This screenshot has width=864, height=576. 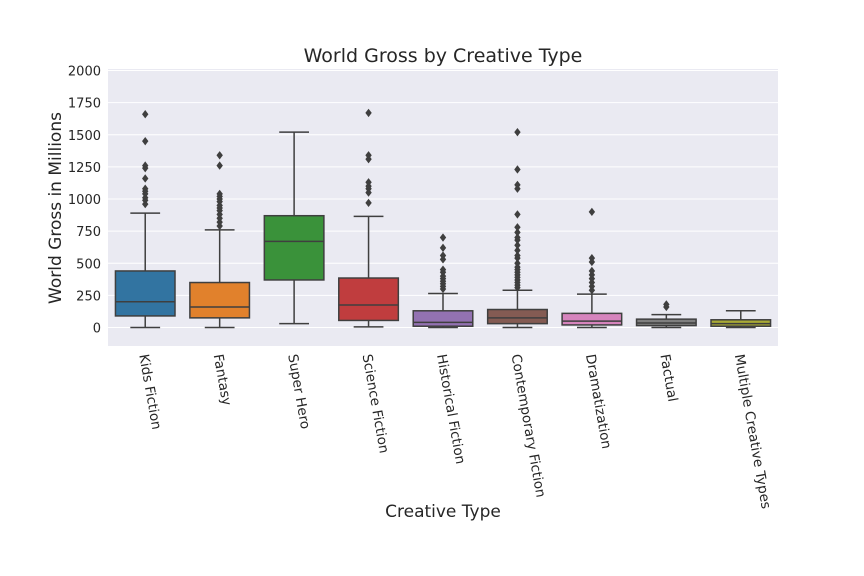 What do you see at coordinates (84, 104) in the screenshot?
I see `y-tick-label: 1750` at bounding box center [84, 104].